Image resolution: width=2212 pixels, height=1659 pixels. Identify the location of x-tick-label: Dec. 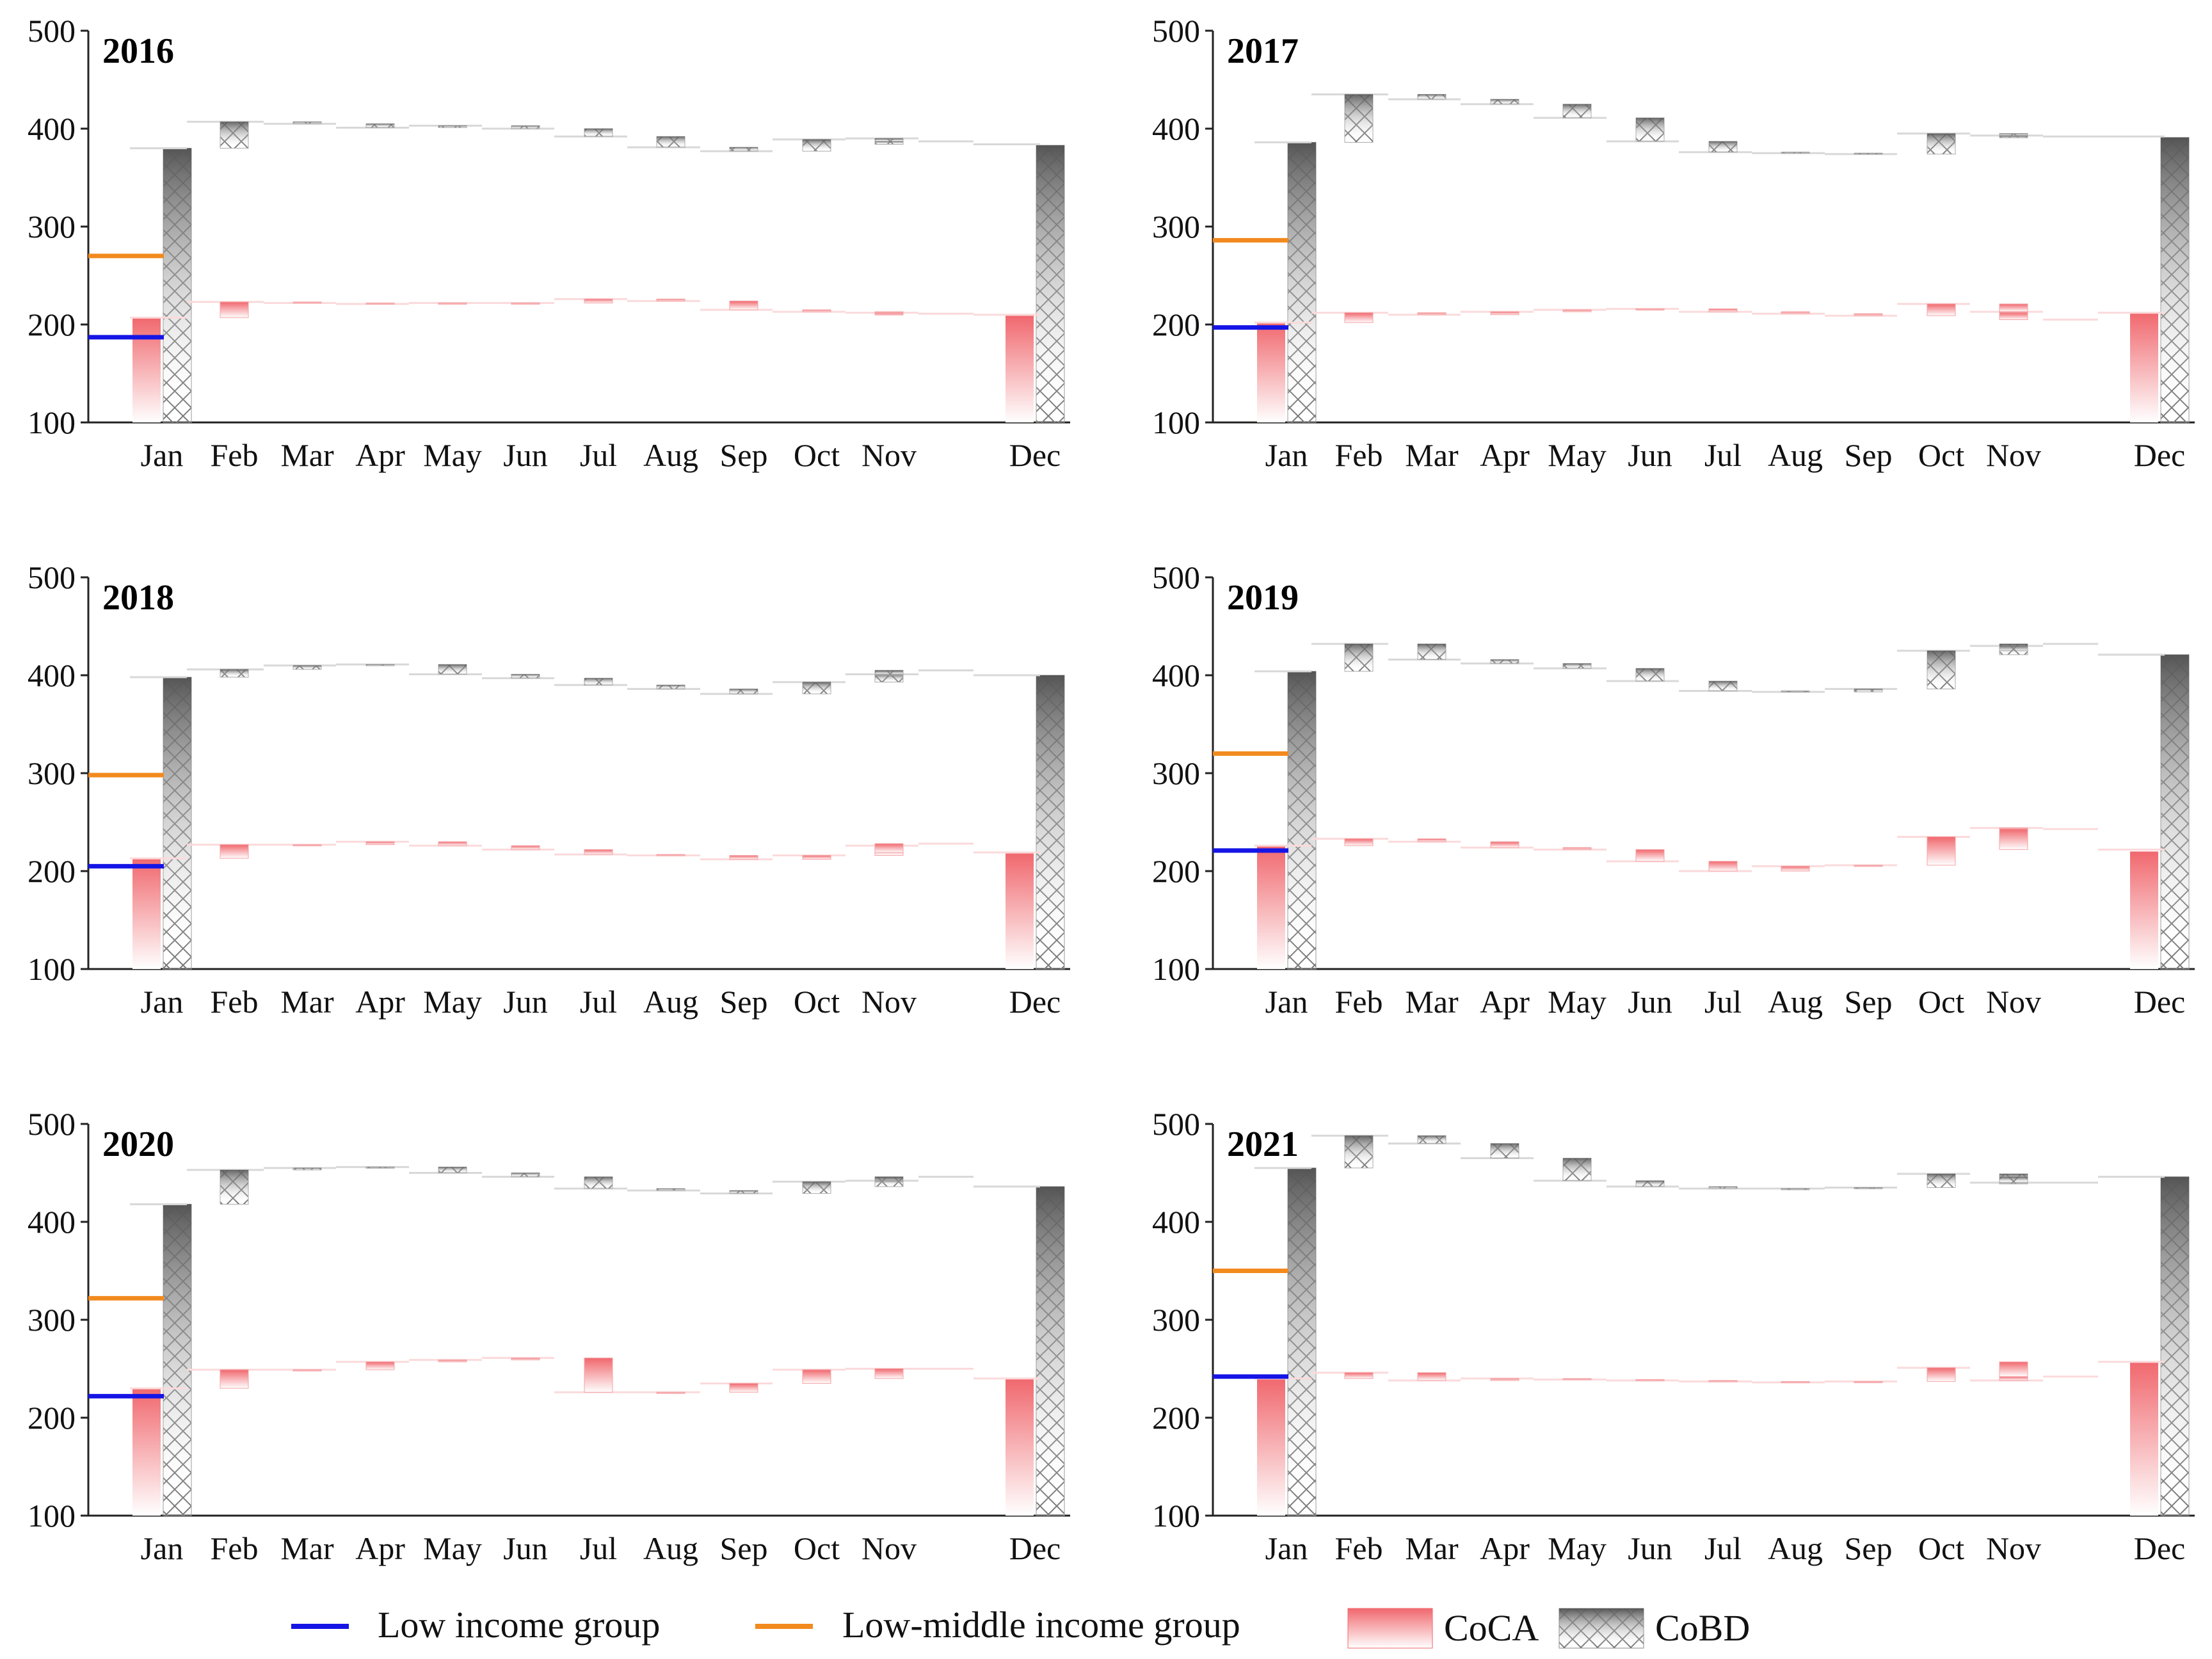
(2160, 1548).